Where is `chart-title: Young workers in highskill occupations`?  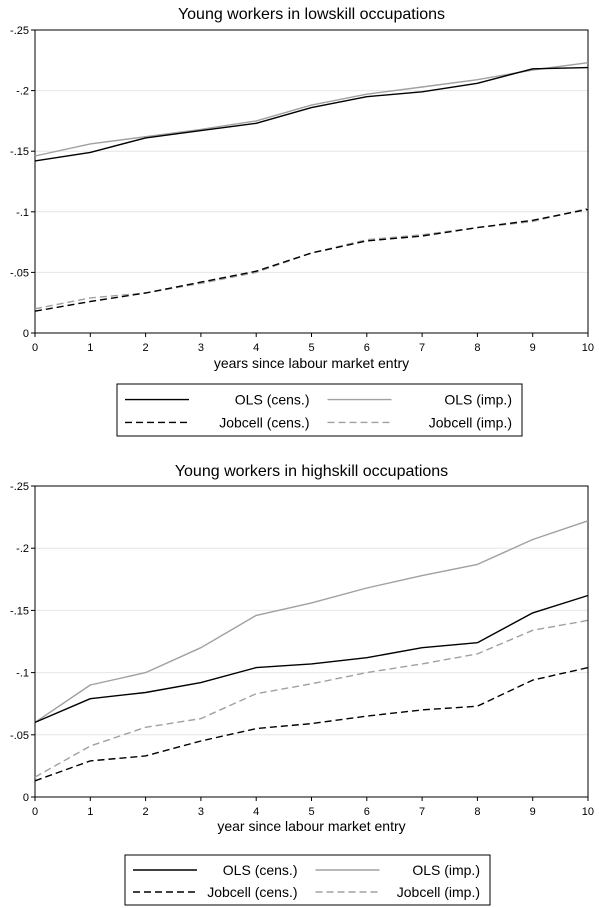
chart-title: Young workers in highskill occupations is located at coordinates (311, 471).